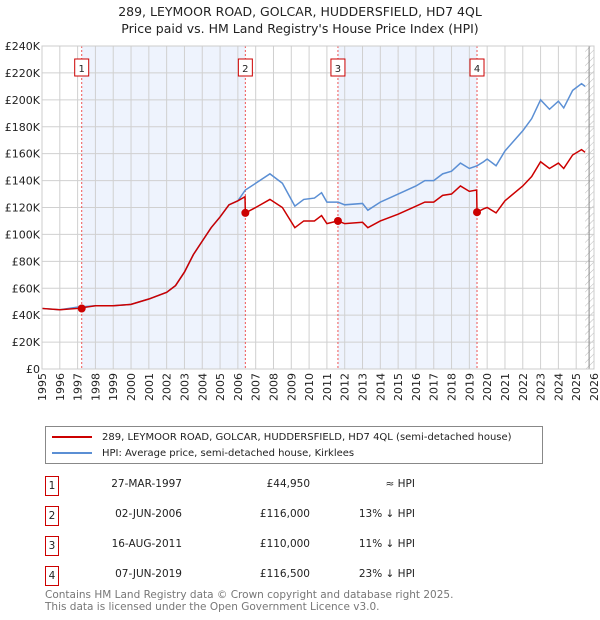 Image resolution: width=600 pixels, height=620 pixels. Describe the element at coordinates (288, 484) in the screenshot. I see `transaction-price: £44,950` at that location.